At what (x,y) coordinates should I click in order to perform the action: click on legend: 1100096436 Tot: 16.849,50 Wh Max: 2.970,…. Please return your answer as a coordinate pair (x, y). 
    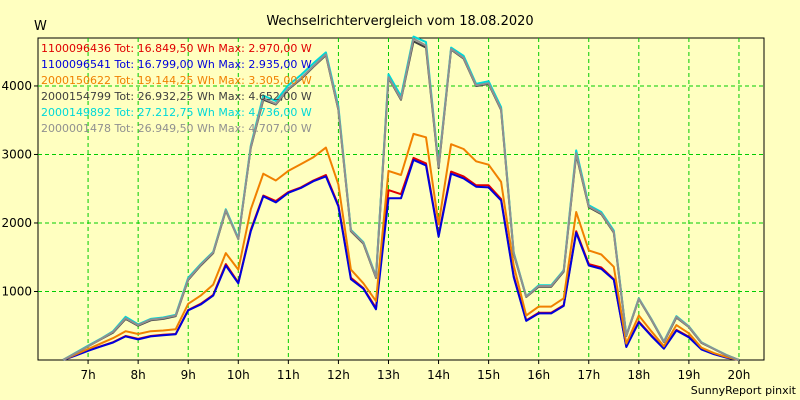
    Looking at the image, I should click on (176, 88).